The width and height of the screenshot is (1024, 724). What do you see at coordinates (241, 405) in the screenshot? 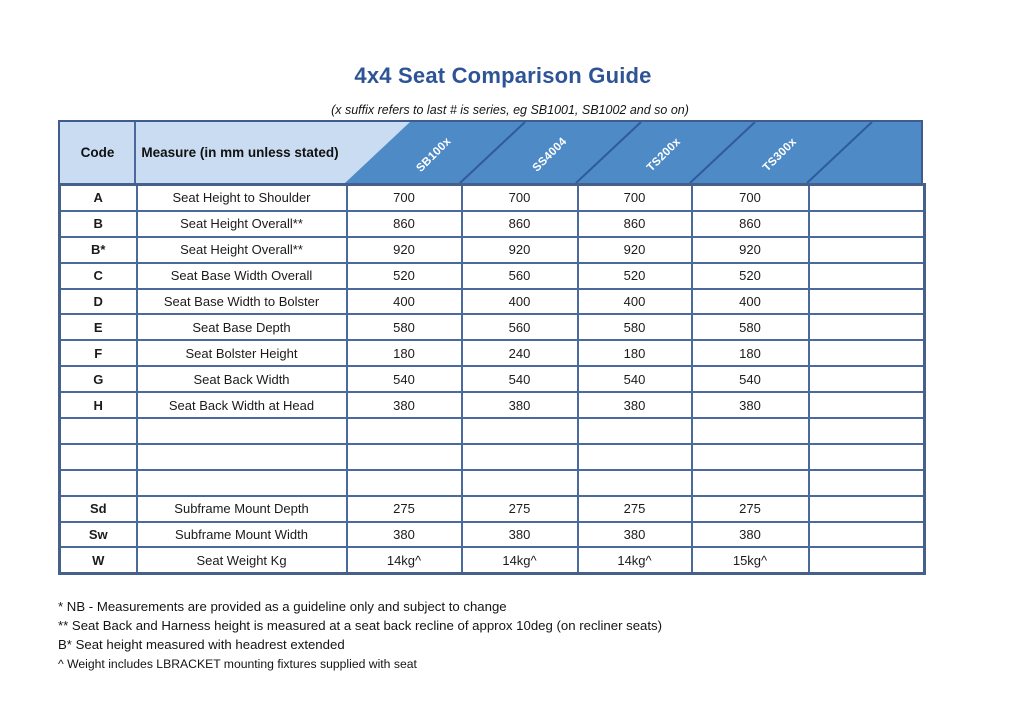
I see `measure-cell: Seat Back Width at Head` at bounding box center [241, 405].